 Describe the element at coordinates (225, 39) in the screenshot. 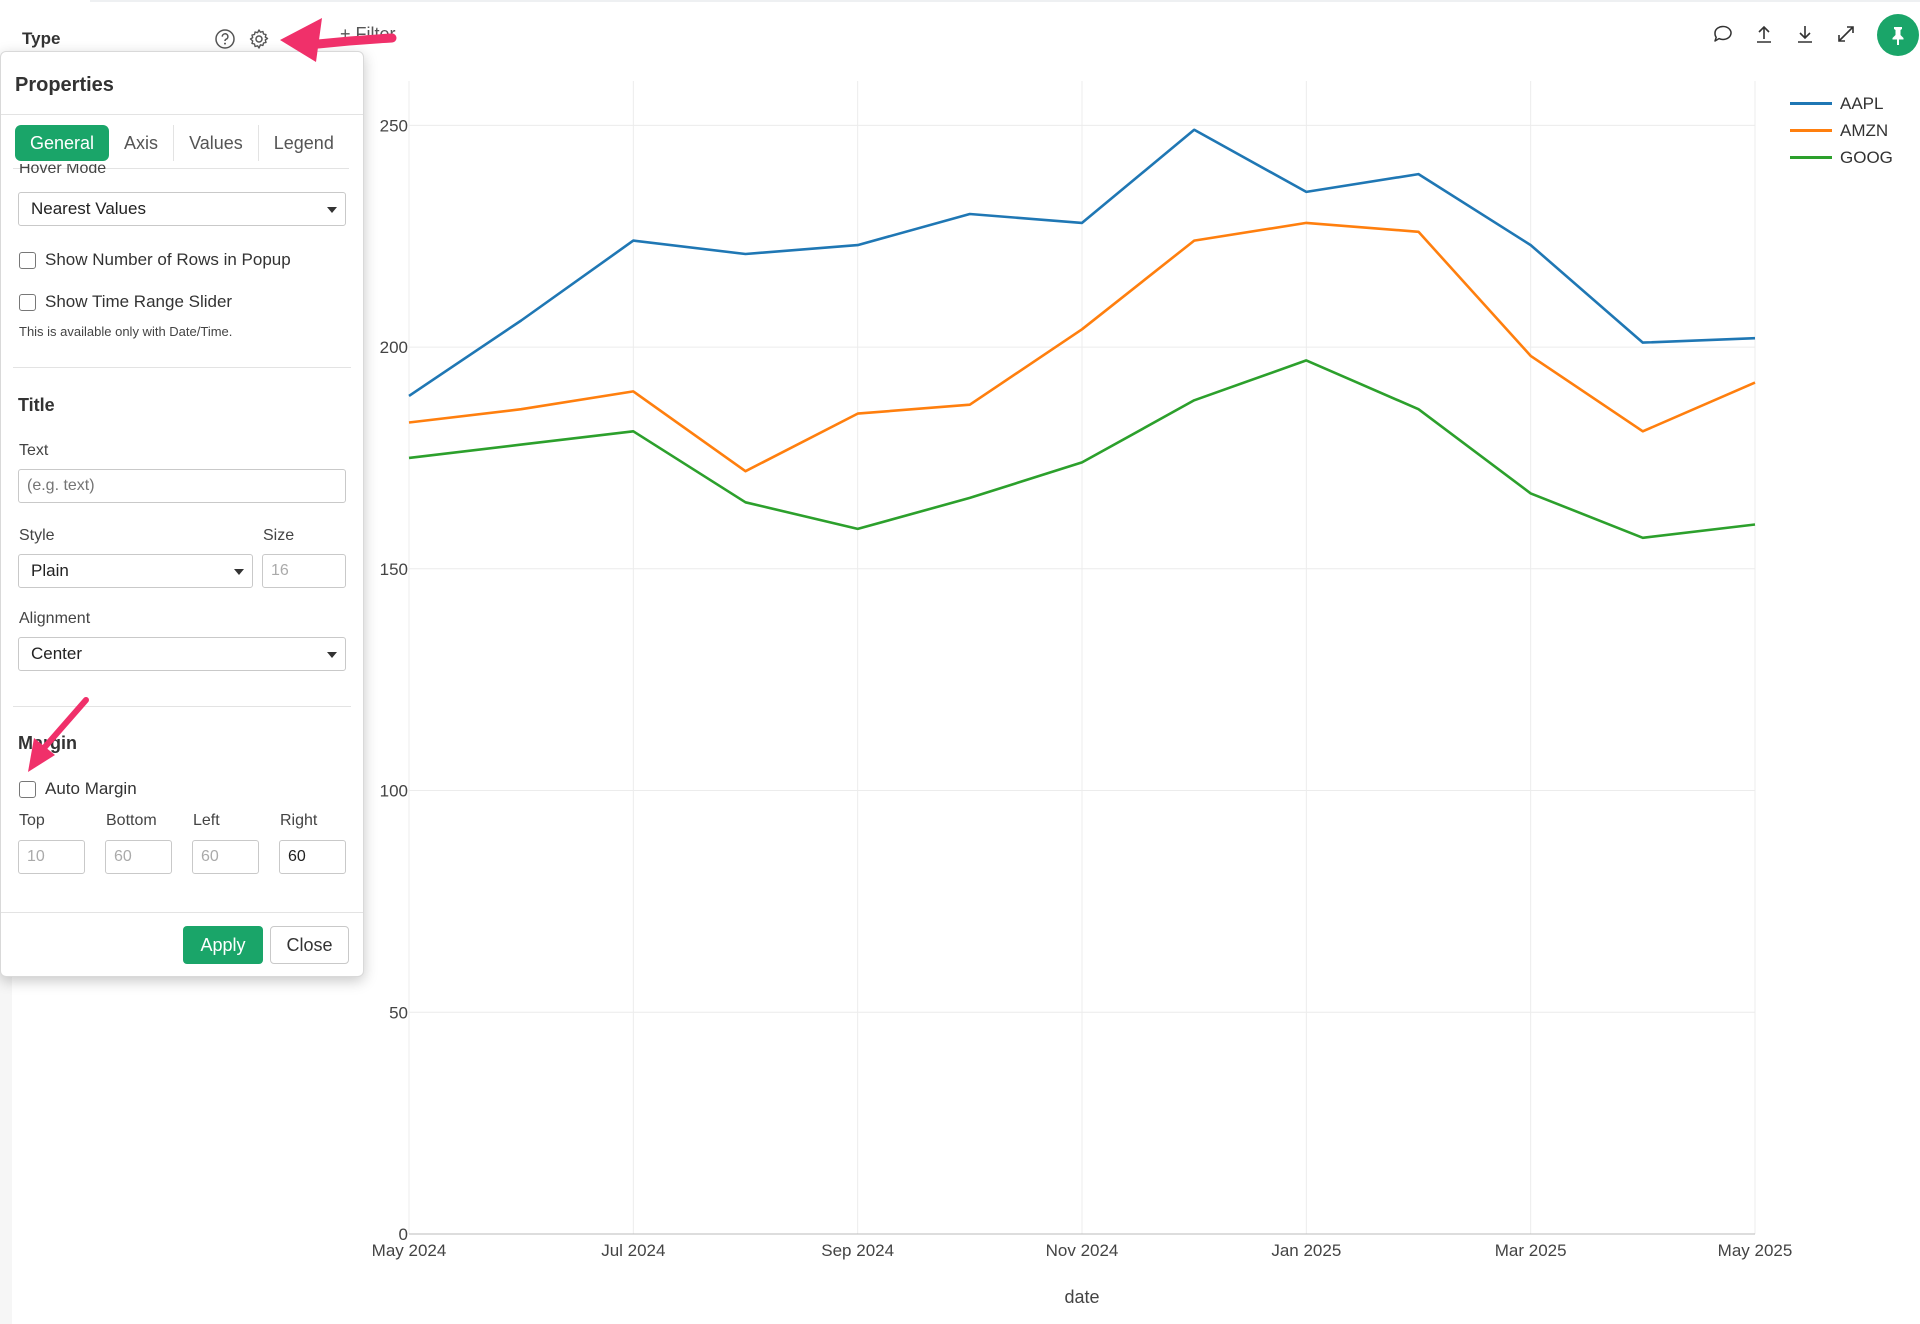

I see `help-circle-icon` at that location.